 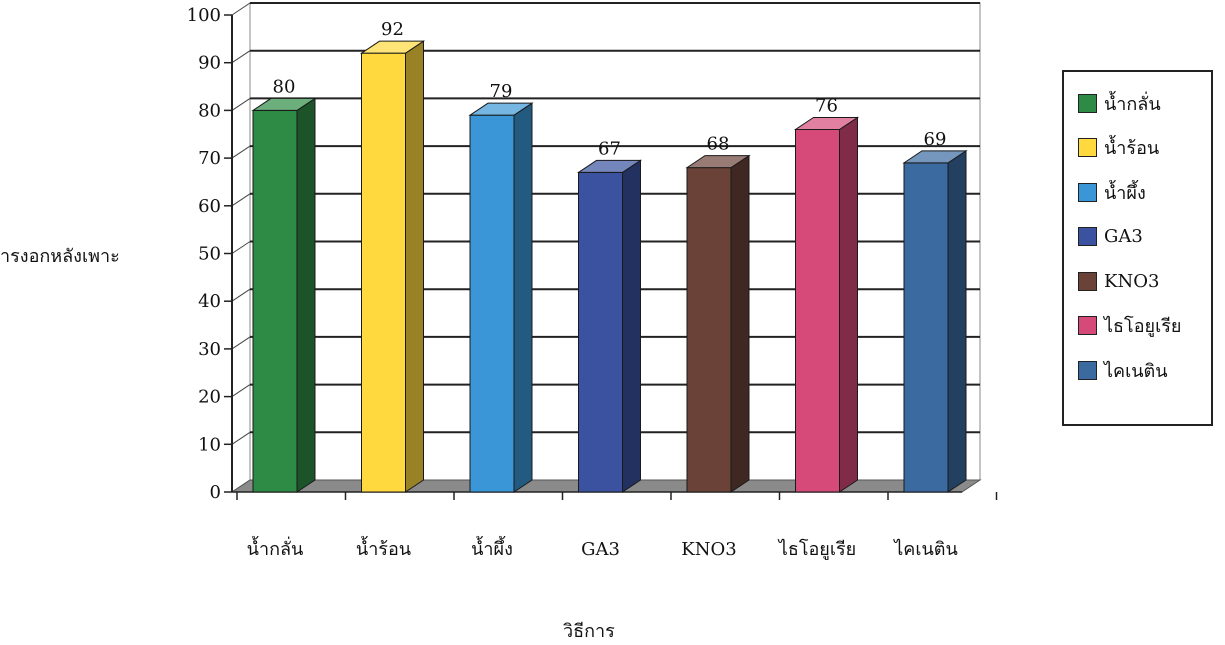 What do you see at coordinates (209, 301) in the screenshot?
I see `y-tick-label: 40` at bounding box center [209, 301].